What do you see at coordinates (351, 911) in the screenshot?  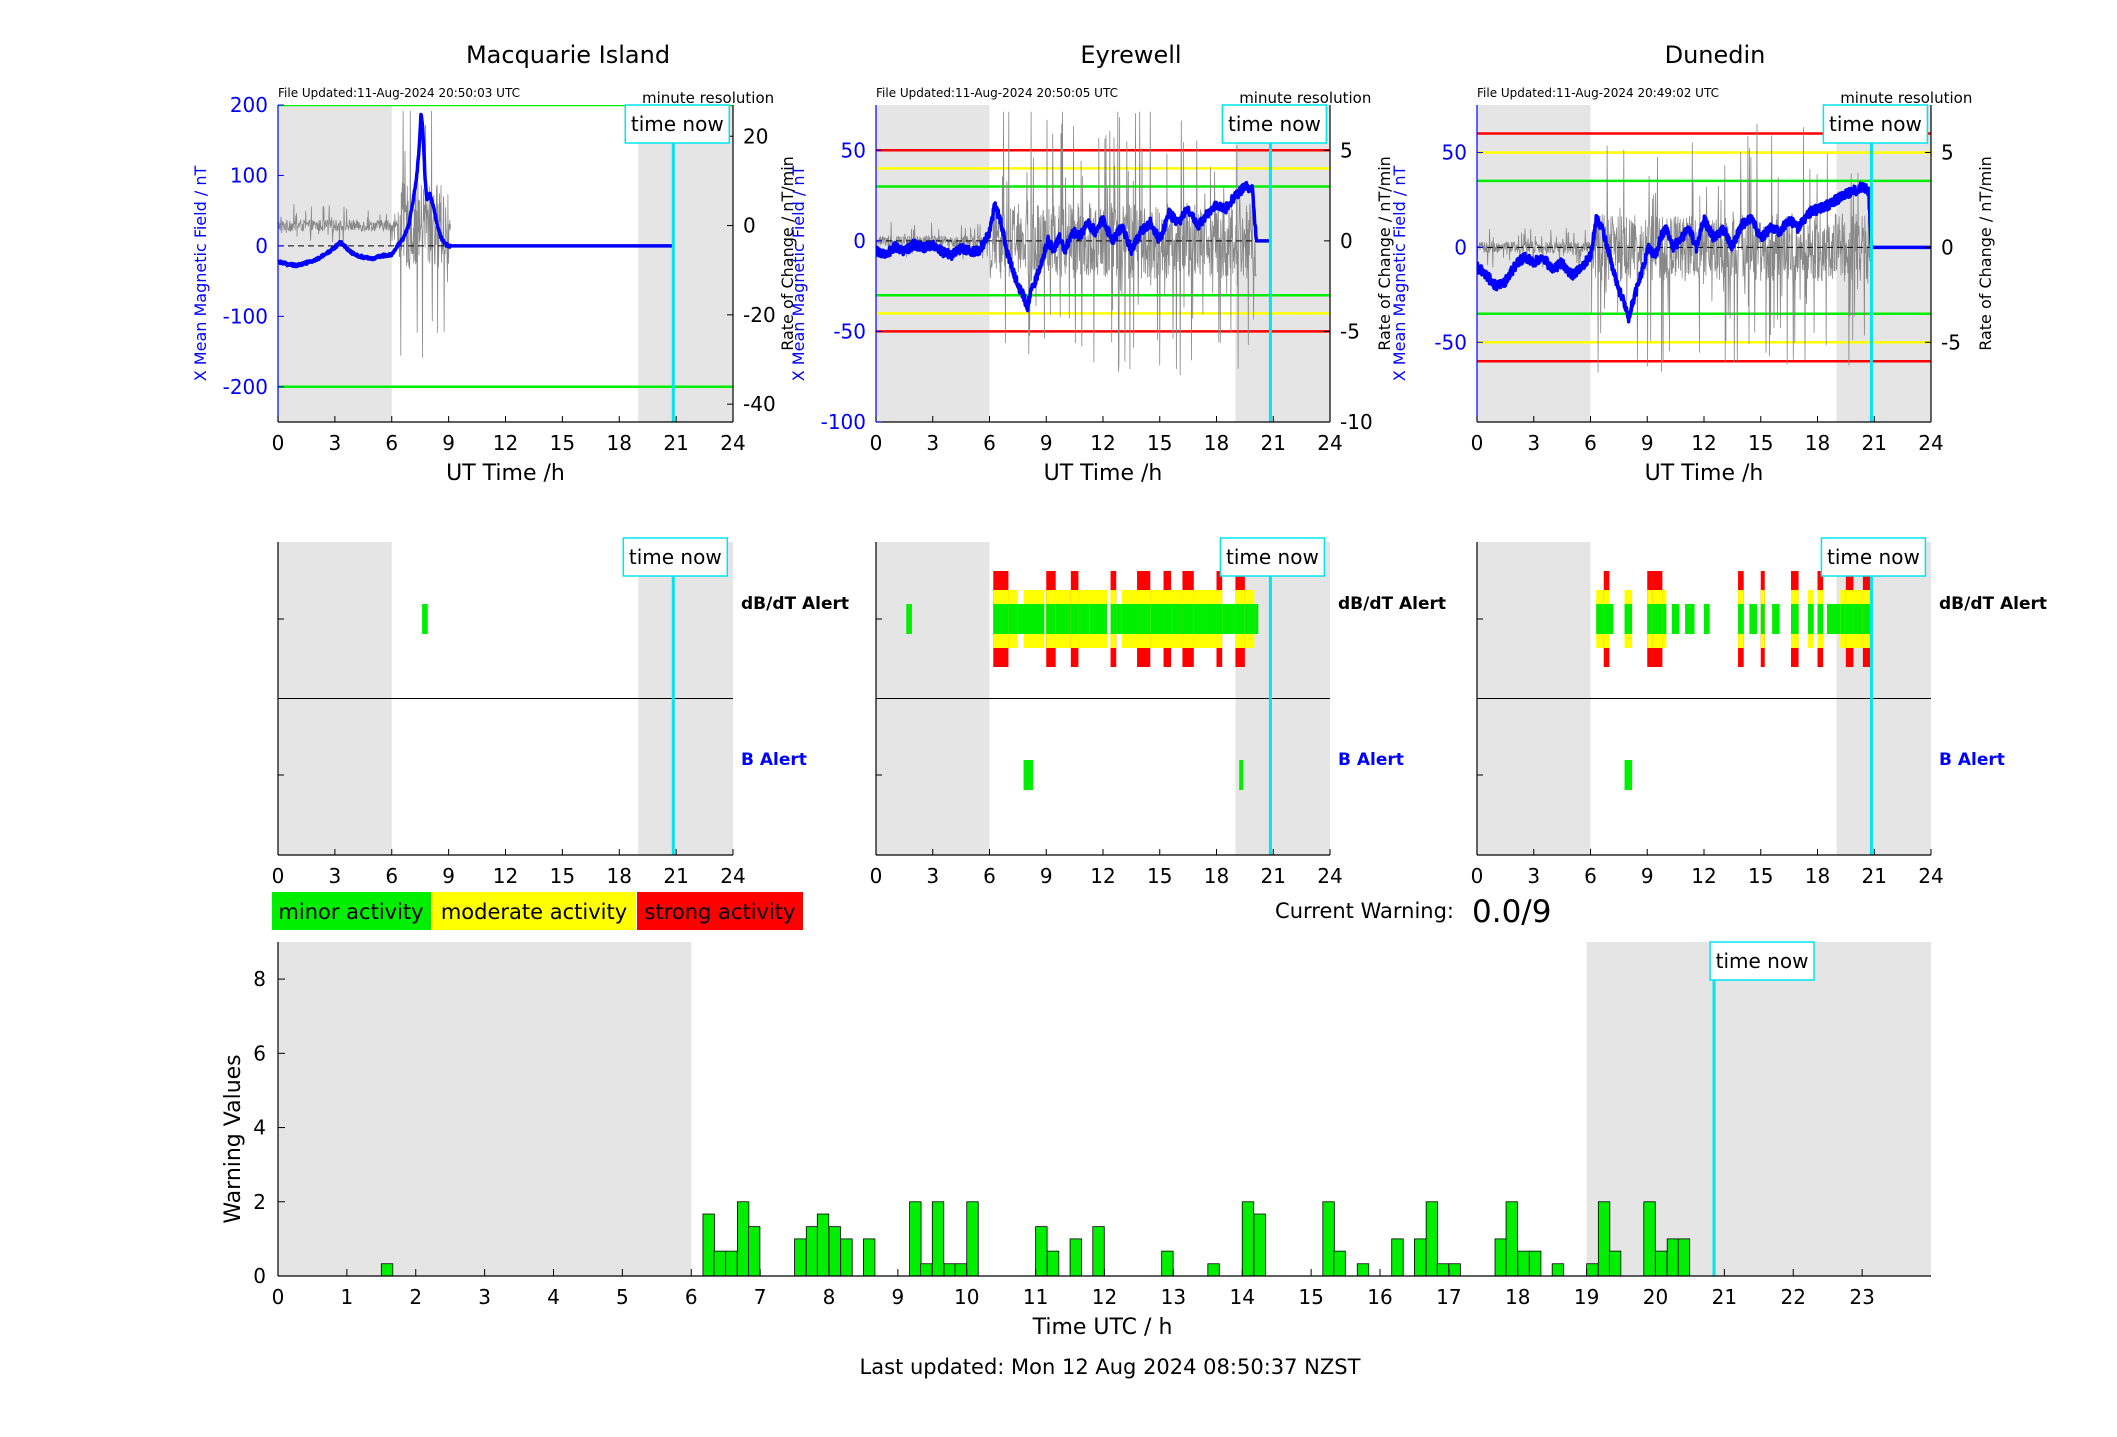 I see `legend-swatch-minor` at bounding box center [351, 911].